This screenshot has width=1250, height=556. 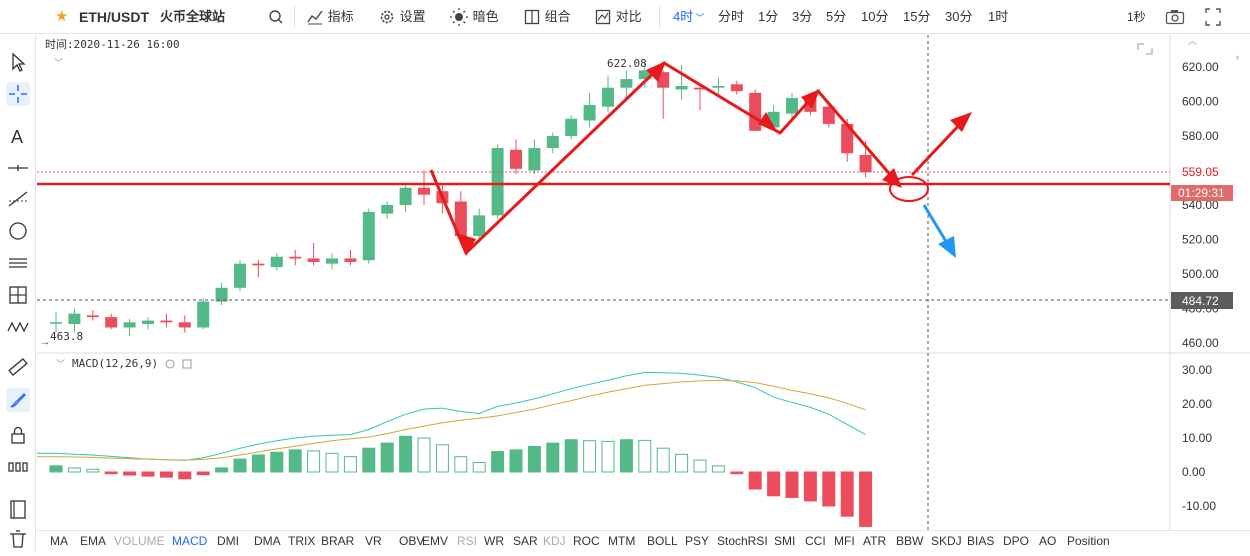 I want to click on price-axis-tick: 500.00, so click(x=1200, y=274).